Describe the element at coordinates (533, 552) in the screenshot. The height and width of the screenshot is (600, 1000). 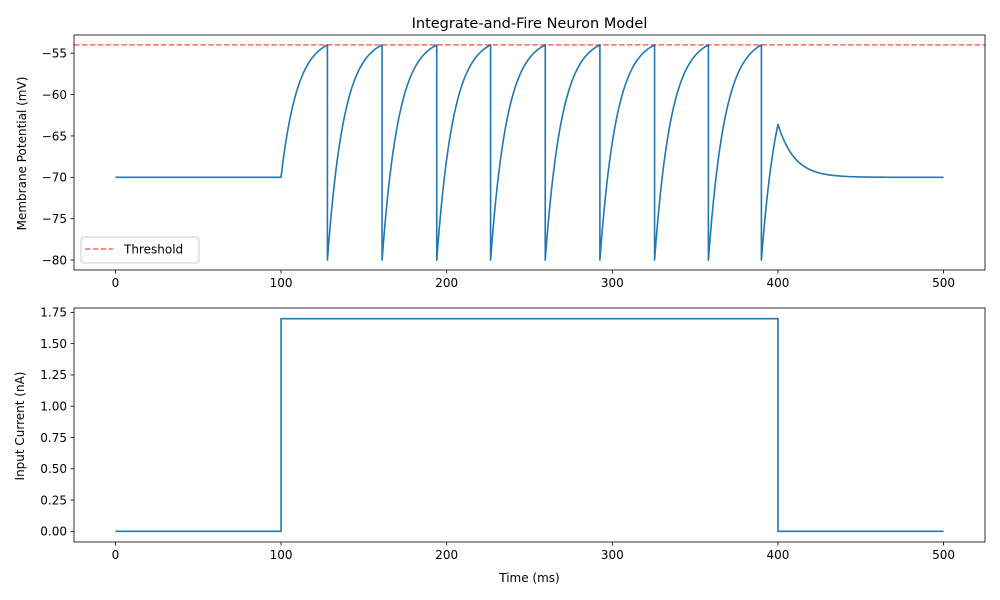
I see `bottom-x-ticks: 0 100 200 300 400 500` at that location.